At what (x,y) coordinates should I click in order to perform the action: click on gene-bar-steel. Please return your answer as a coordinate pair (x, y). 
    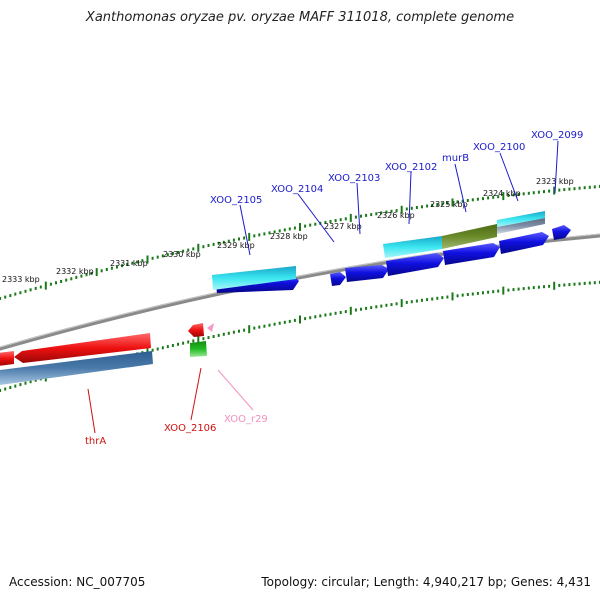
    Looking at the image, I should click on (76, 368).